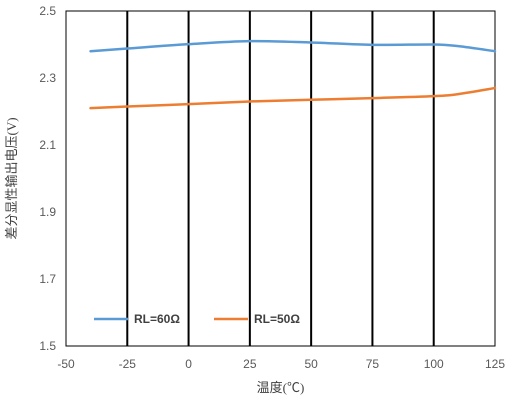 This screenshot has width=508, height=399. I want to click on legend-label-1: RL=60Ω, so click(157, 319).